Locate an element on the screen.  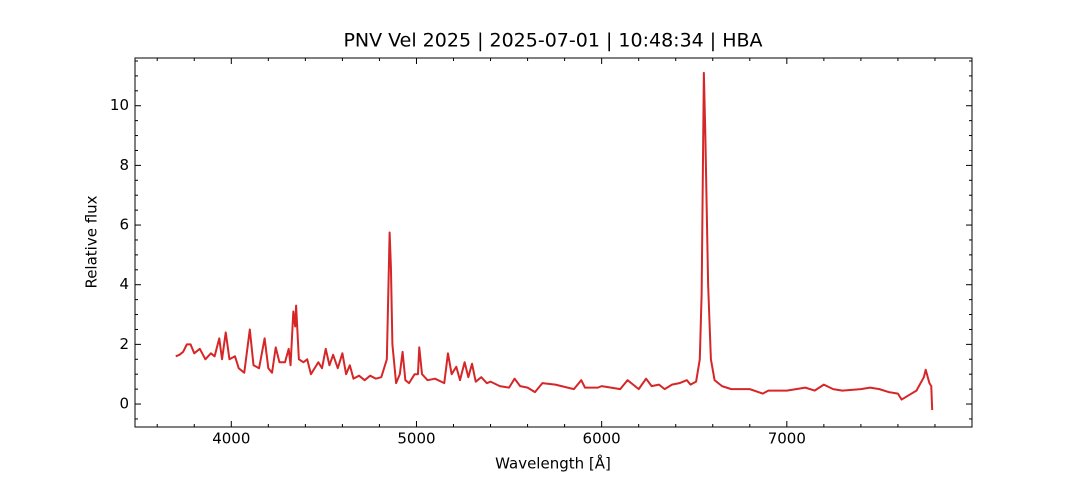
y-tick-label: 10 is located at coordinates (119, 105).